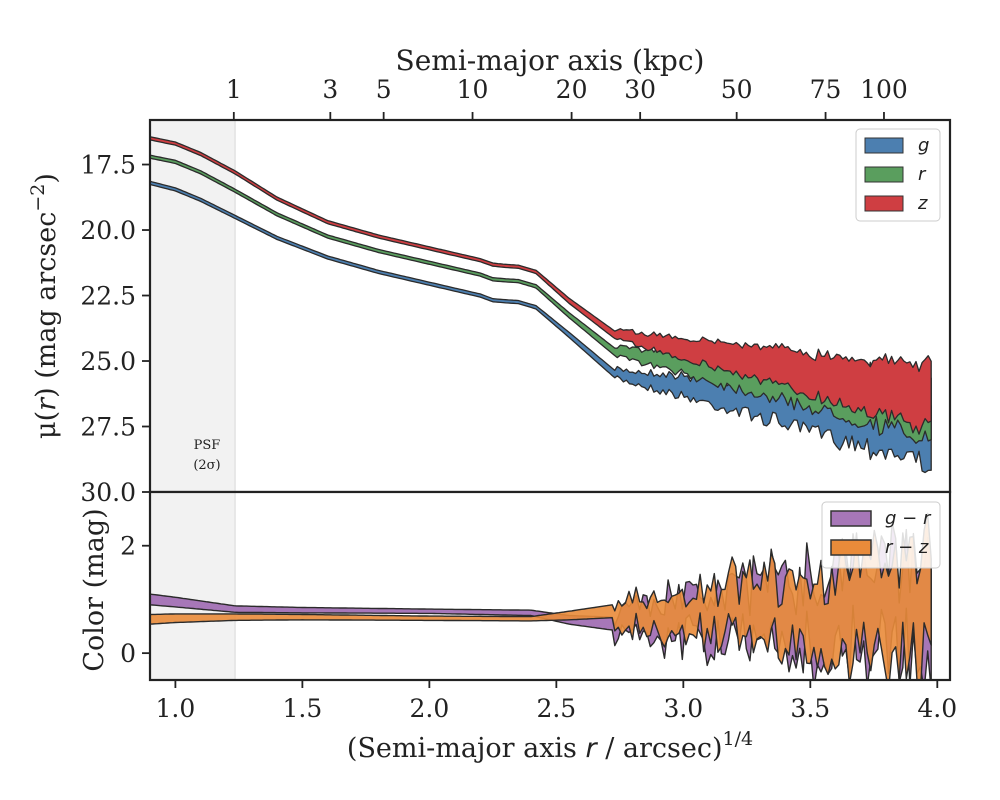 The image size is (1000, 800). I want to click on top-kpc-tick-label: 30, so click(640, 89).